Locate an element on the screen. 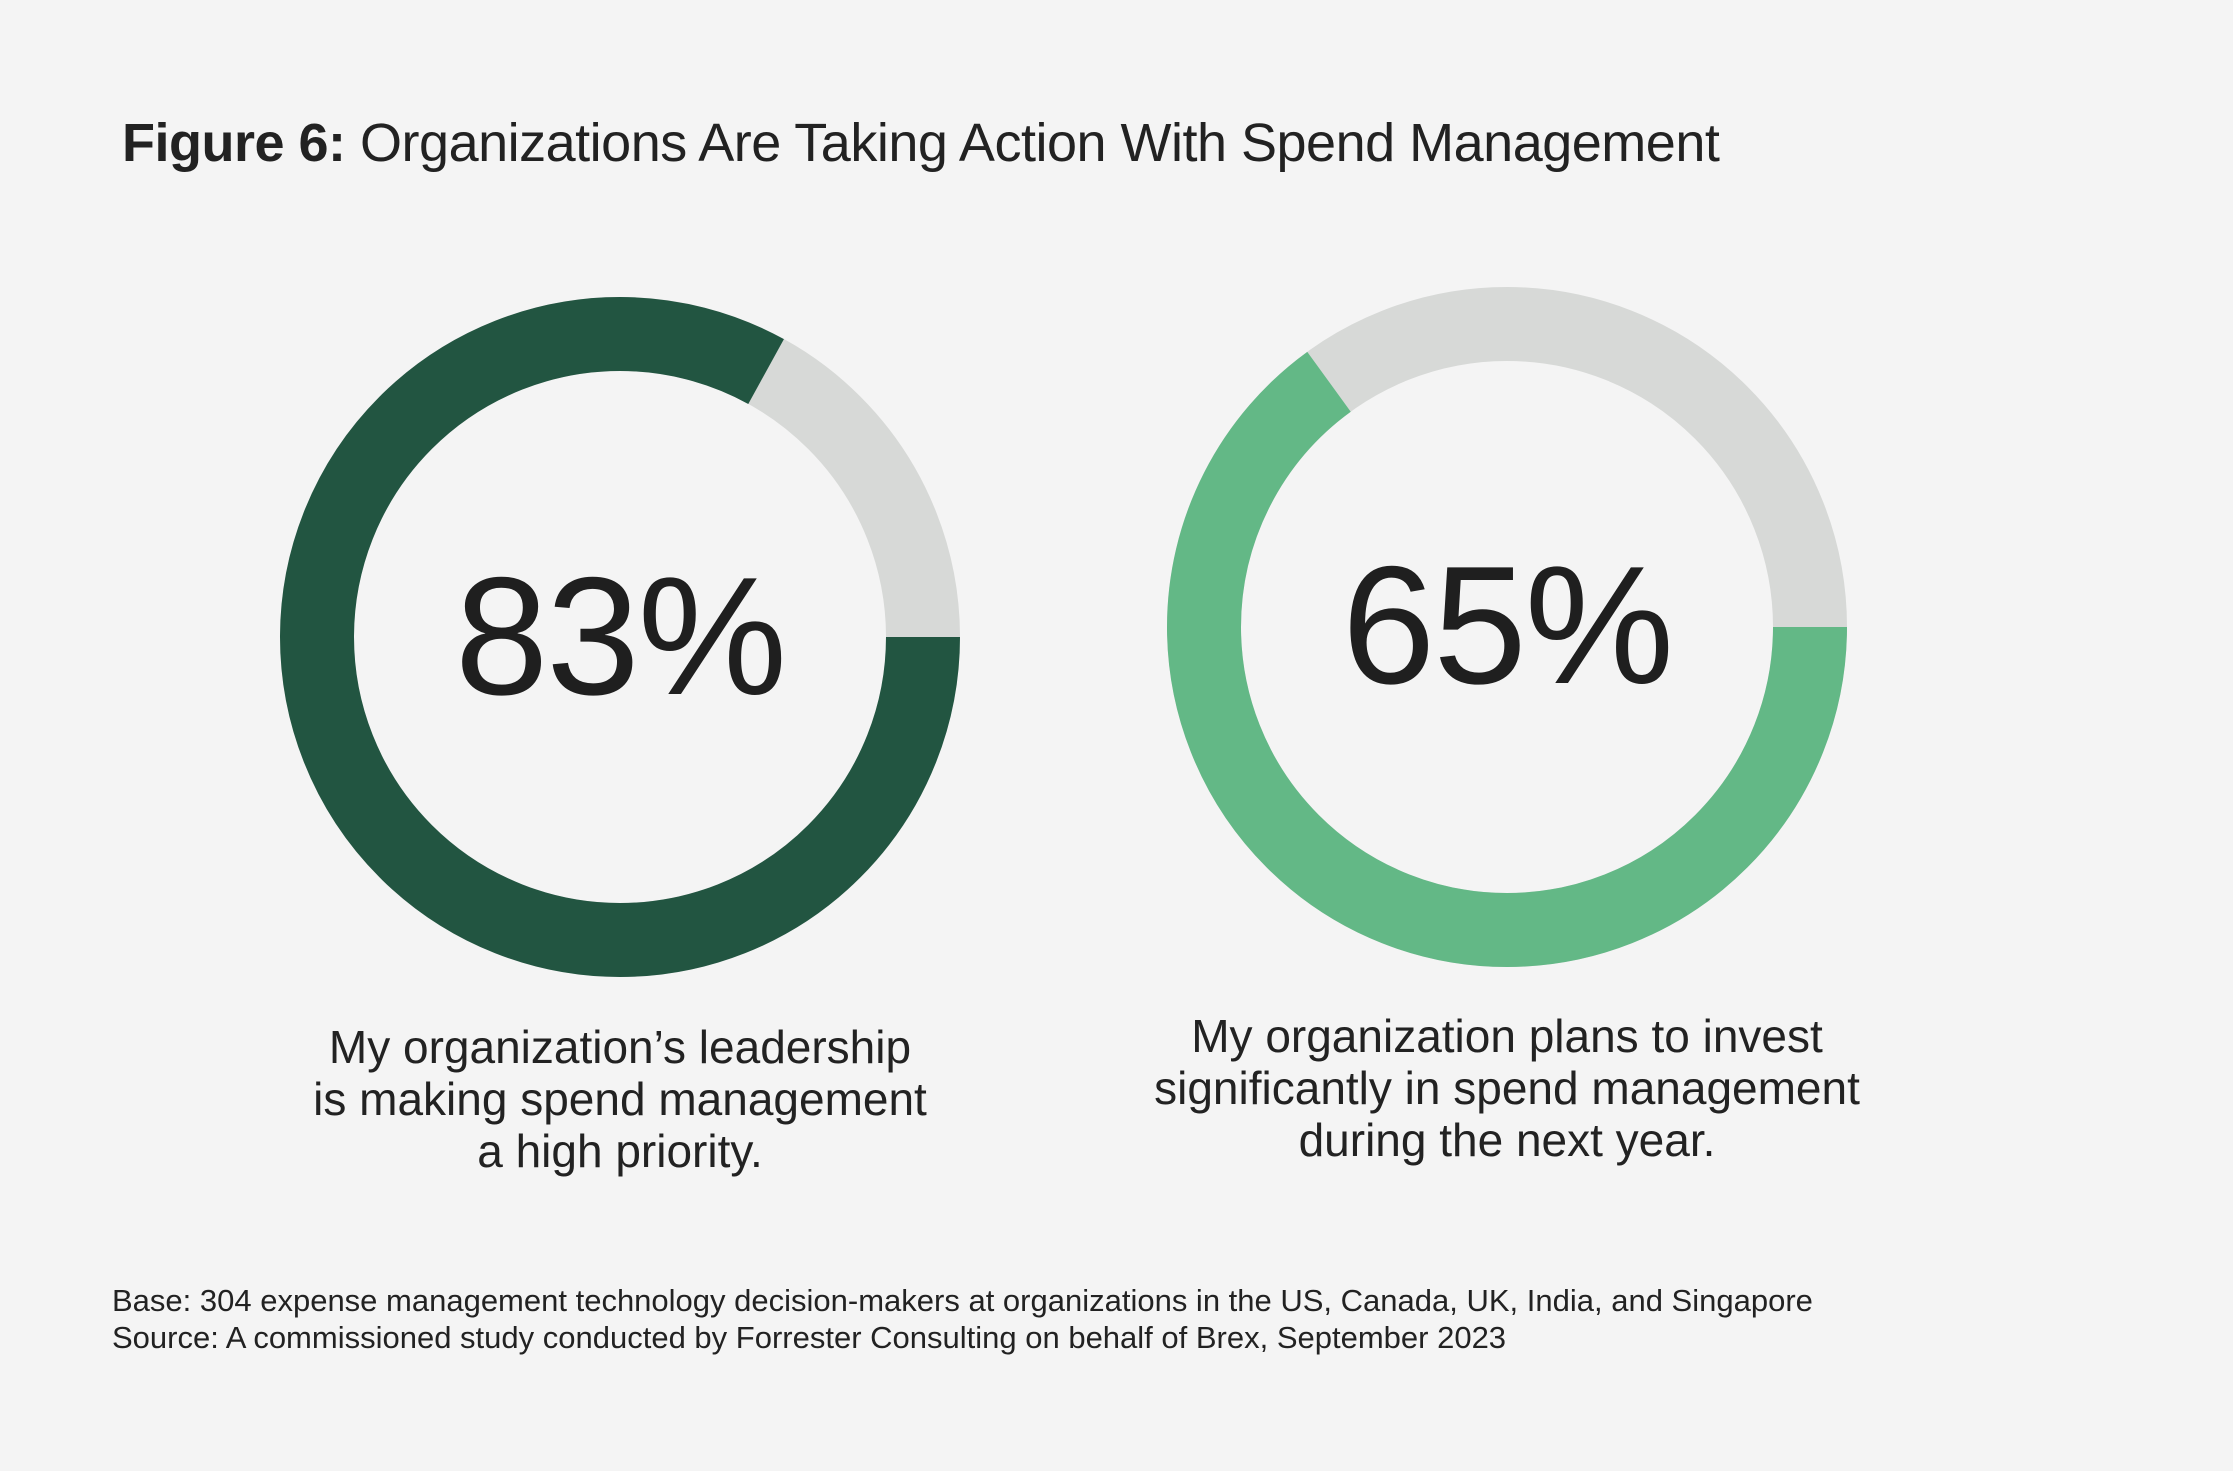  donut-2-caption-line-1: My organization plans to invest is located at coordinates (1507, 1036).